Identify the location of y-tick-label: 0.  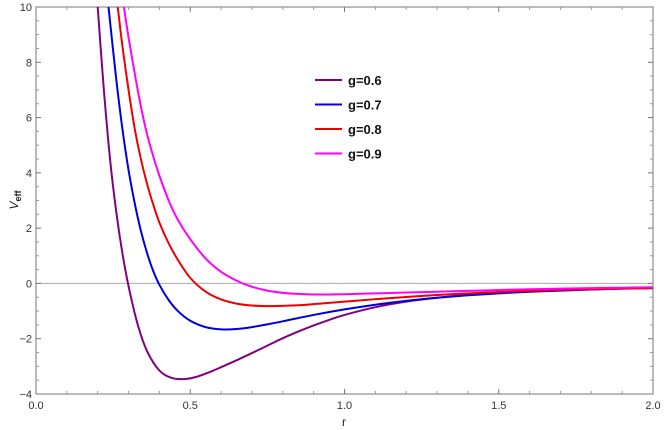
(29, 284).